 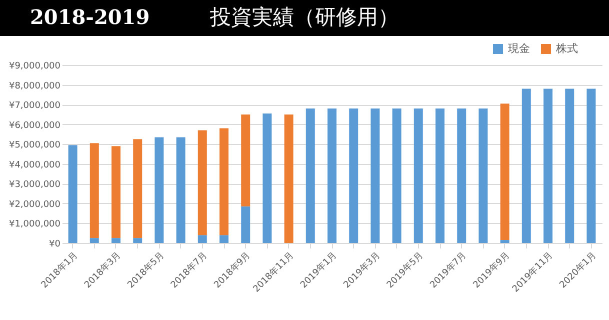 I want to click on y-tick-label: ¥7,000,000, so click(x=34, y=106).